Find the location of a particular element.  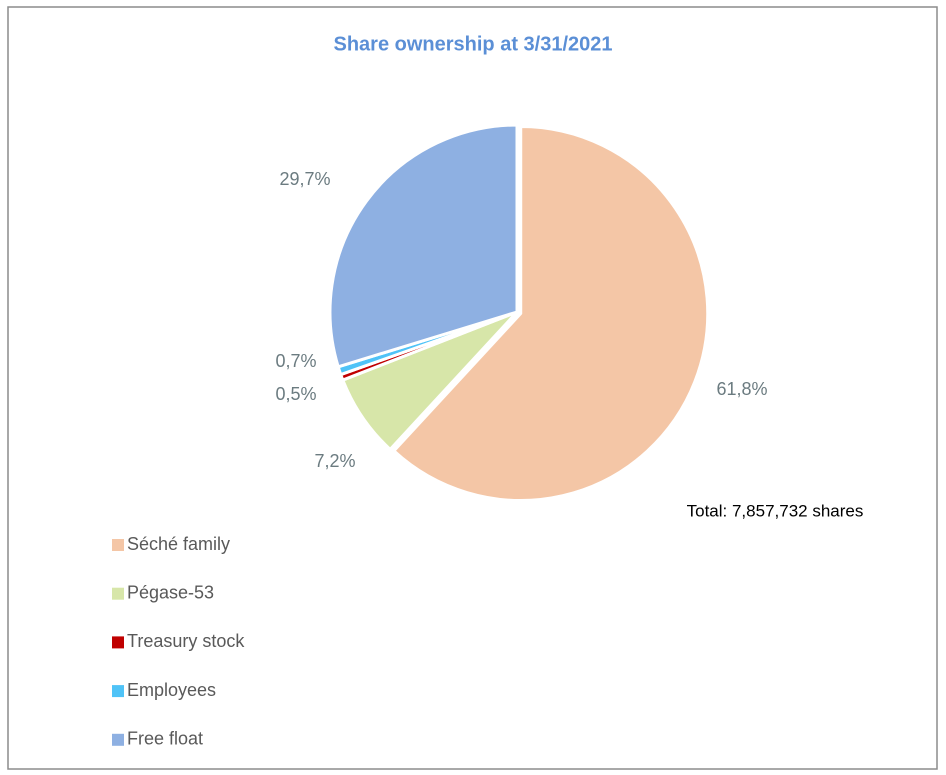

data-label: 0,5% is located at coordinates (295, 394).